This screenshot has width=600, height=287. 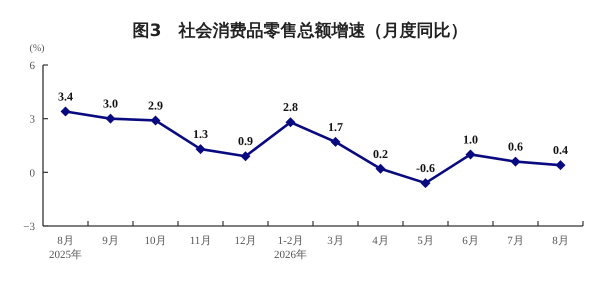 I want to click on data-label: 0.6, so click(x=515, y=147).